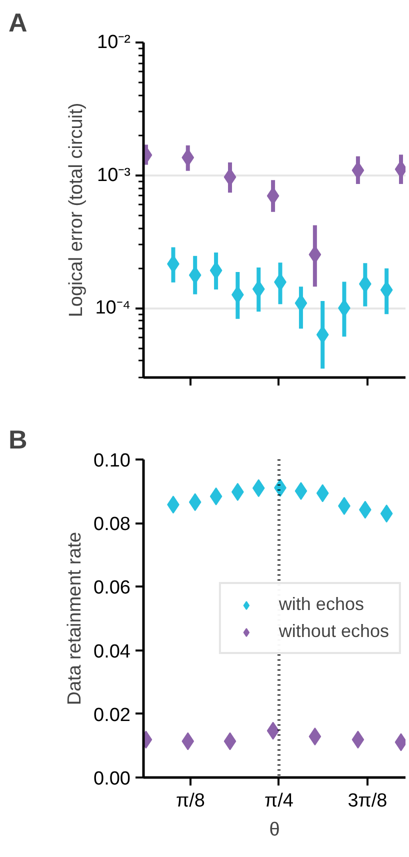  Describe the element at coordinates (114, 42) in the screenshot. I see `y-tick-label: 10⁻²` at that location.